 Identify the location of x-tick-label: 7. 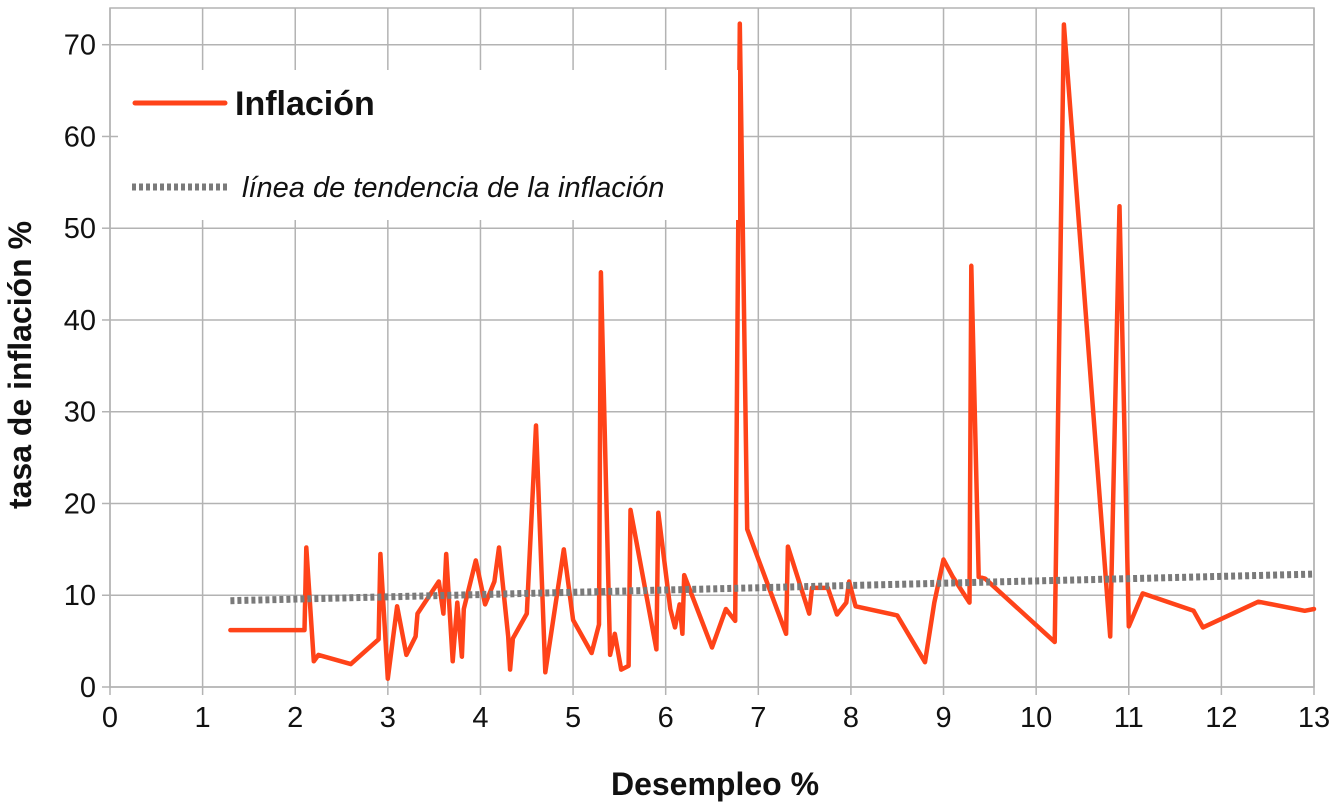
(758, 718).